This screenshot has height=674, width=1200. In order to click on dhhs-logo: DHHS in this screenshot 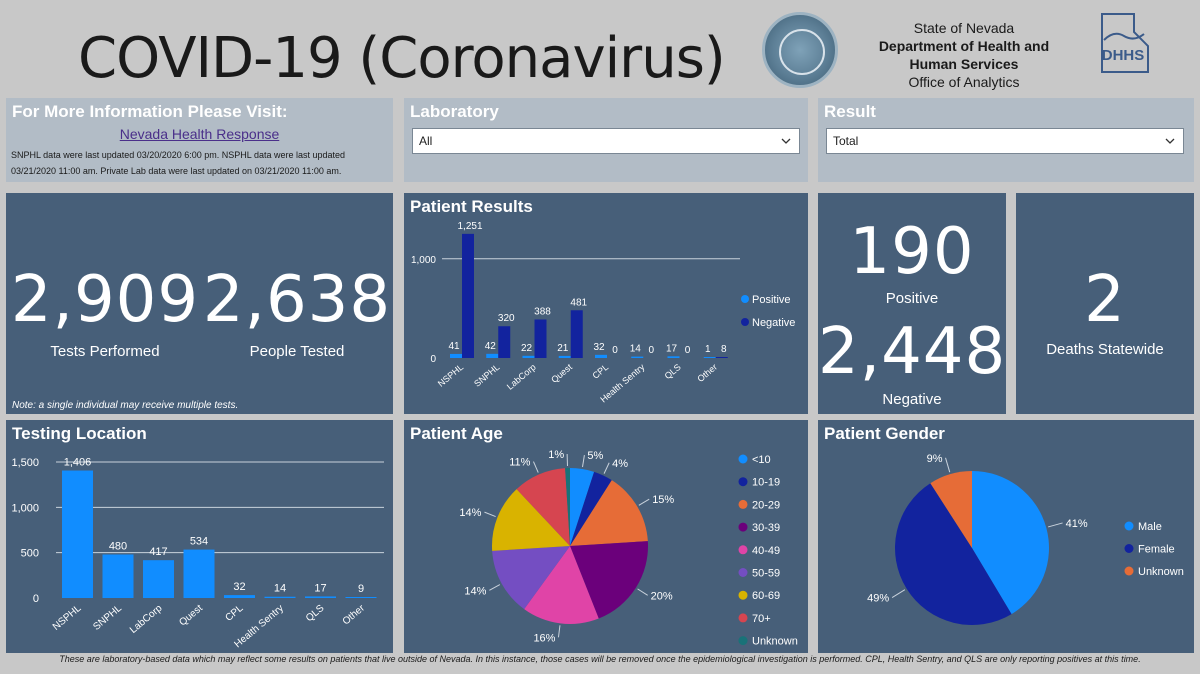, I will do `click(1125, 43)`.